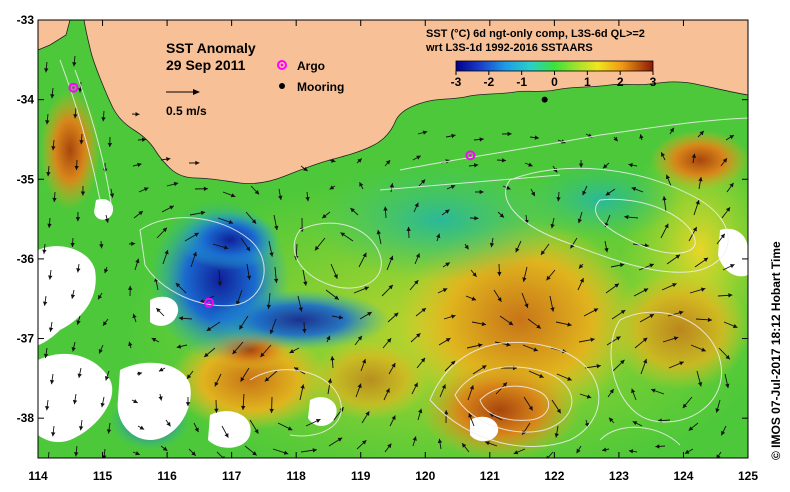 The height and width of the screenshot is (492, 790). What do you see at coordinates (167, 476) in the screenshot?
I see `x-tick-label: 116` at bounding box center [167, 476].